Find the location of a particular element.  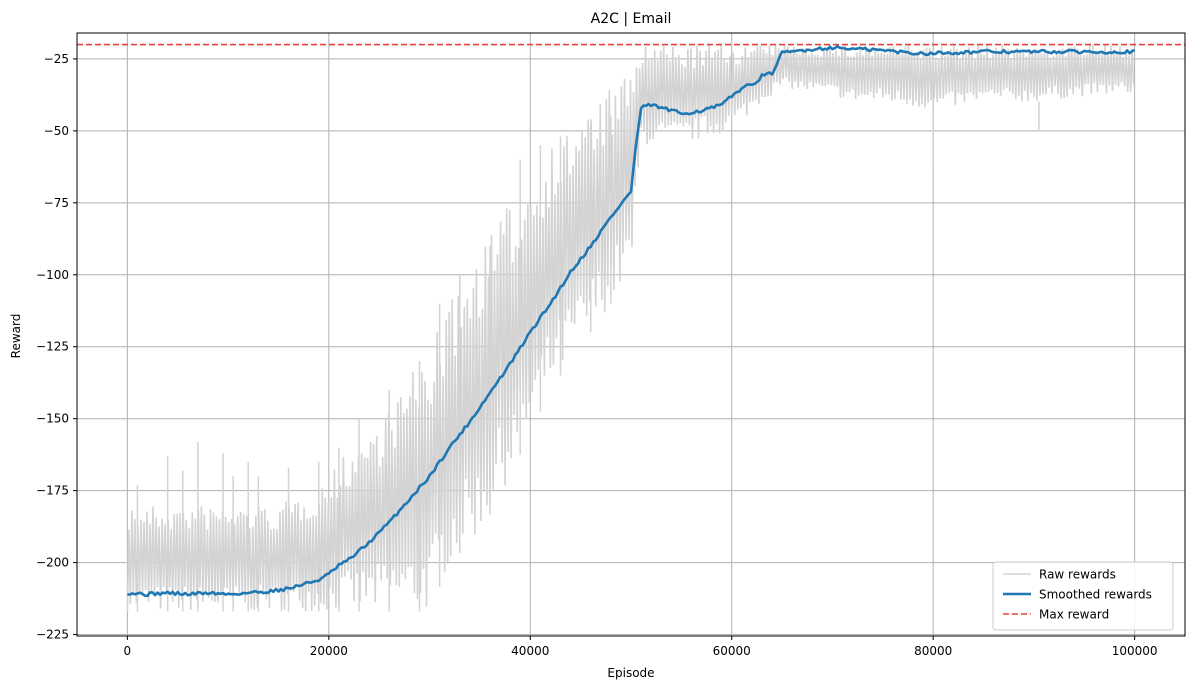

chart-title: A2C | Email is located at coordinates (631, 19).